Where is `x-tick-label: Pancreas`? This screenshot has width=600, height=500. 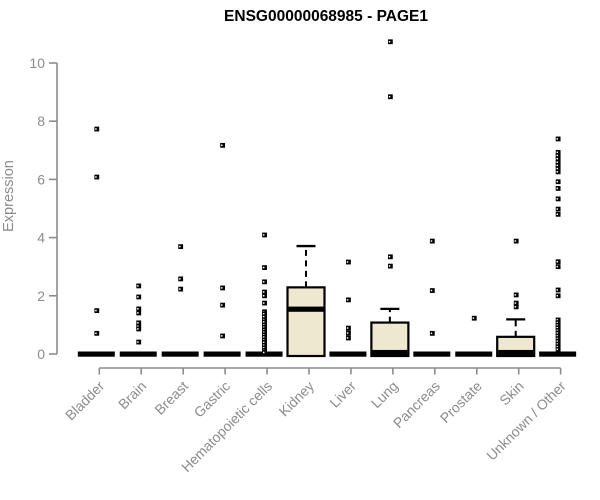 x-tick-label: Pancreas is located at coordinates (416, 404).